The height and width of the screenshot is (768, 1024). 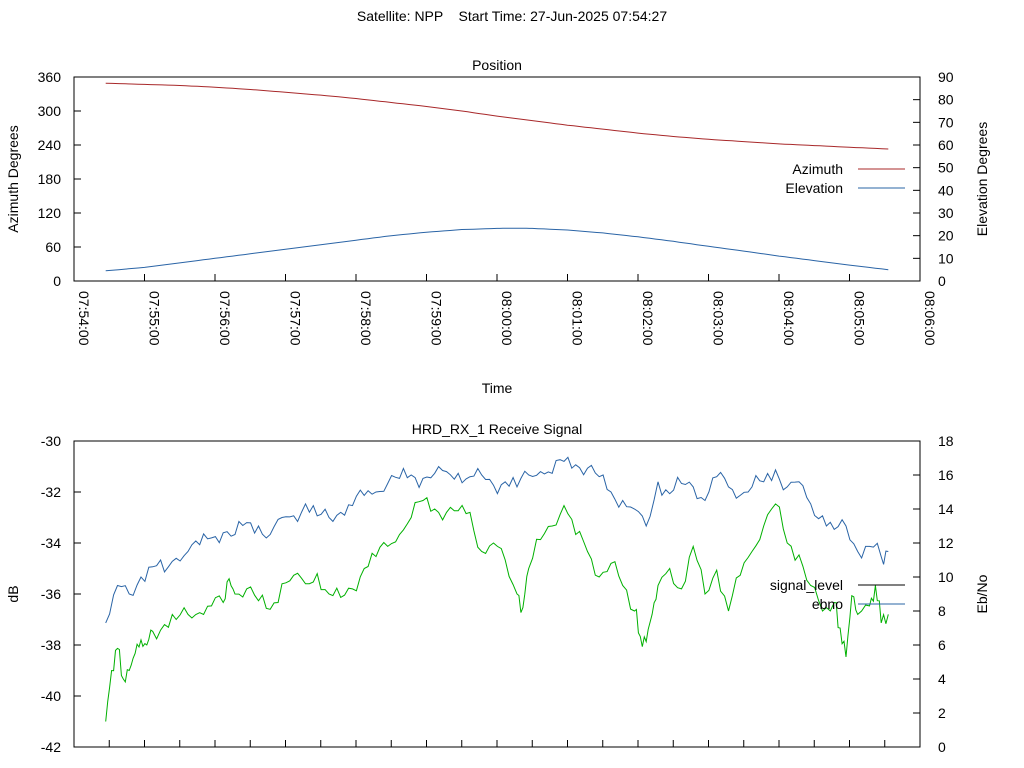 What do you see at coordinates (497, 249) in the screenshot?
I see `series-line-Elevation` at bounding box center [497, 249].